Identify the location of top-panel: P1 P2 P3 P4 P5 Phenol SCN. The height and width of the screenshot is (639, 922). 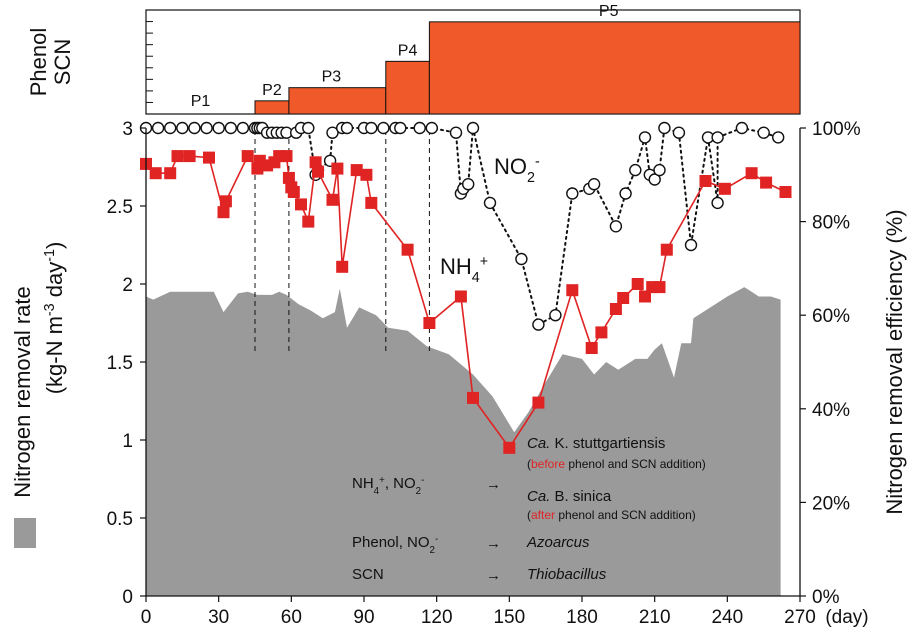
(413, 59).